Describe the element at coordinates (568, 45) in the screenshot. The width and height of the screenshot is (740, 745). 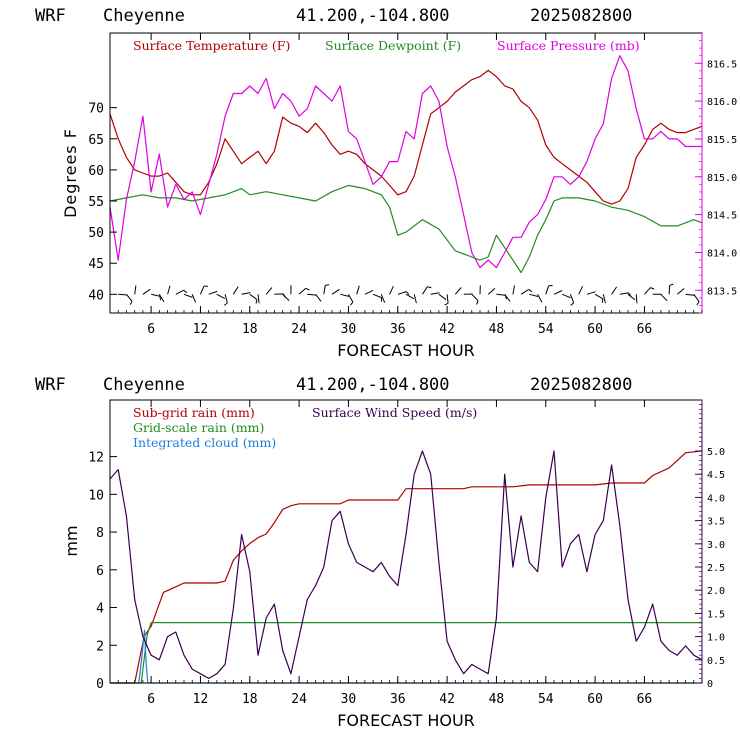
I see `legend-pressure: Surface Pressure (mb)` at that location.